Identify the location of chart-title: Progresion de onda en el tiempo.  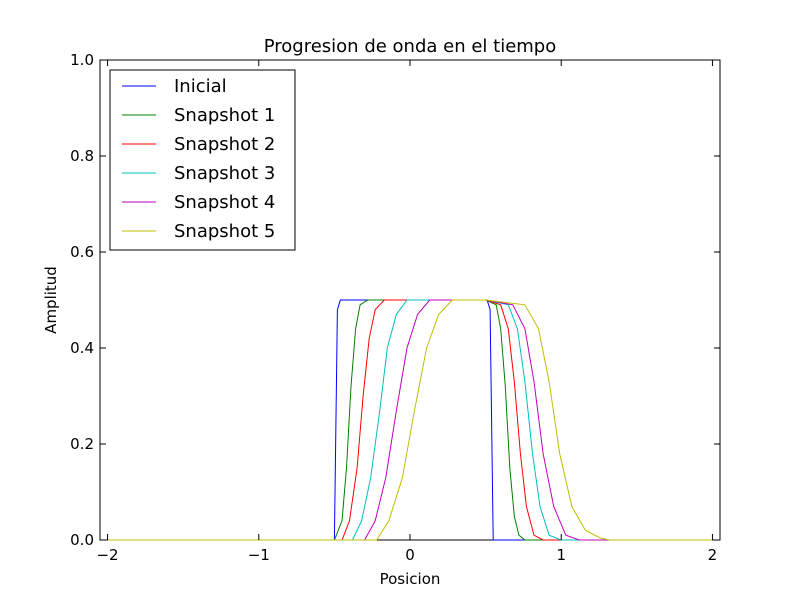
(410, 46).